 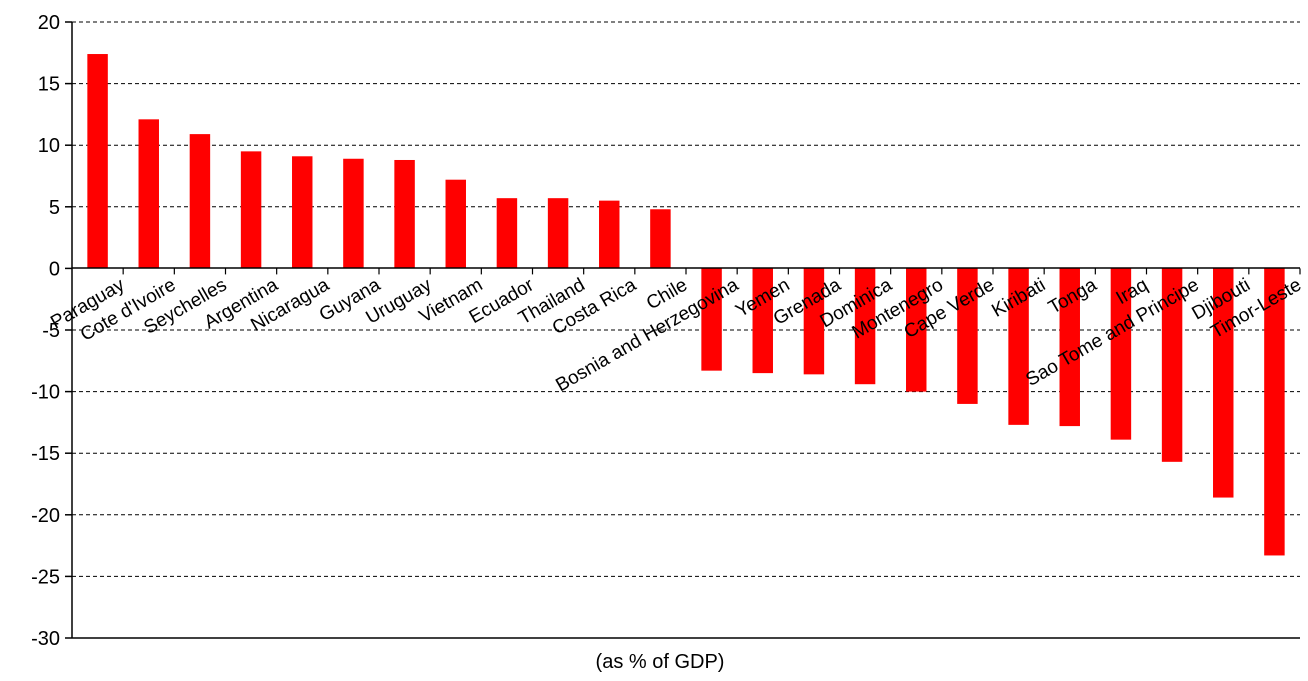 What do you see at coordinates (45, 393) in the screenshot?
I see `y-tick-label: -10` at bounding box center [45, 393].